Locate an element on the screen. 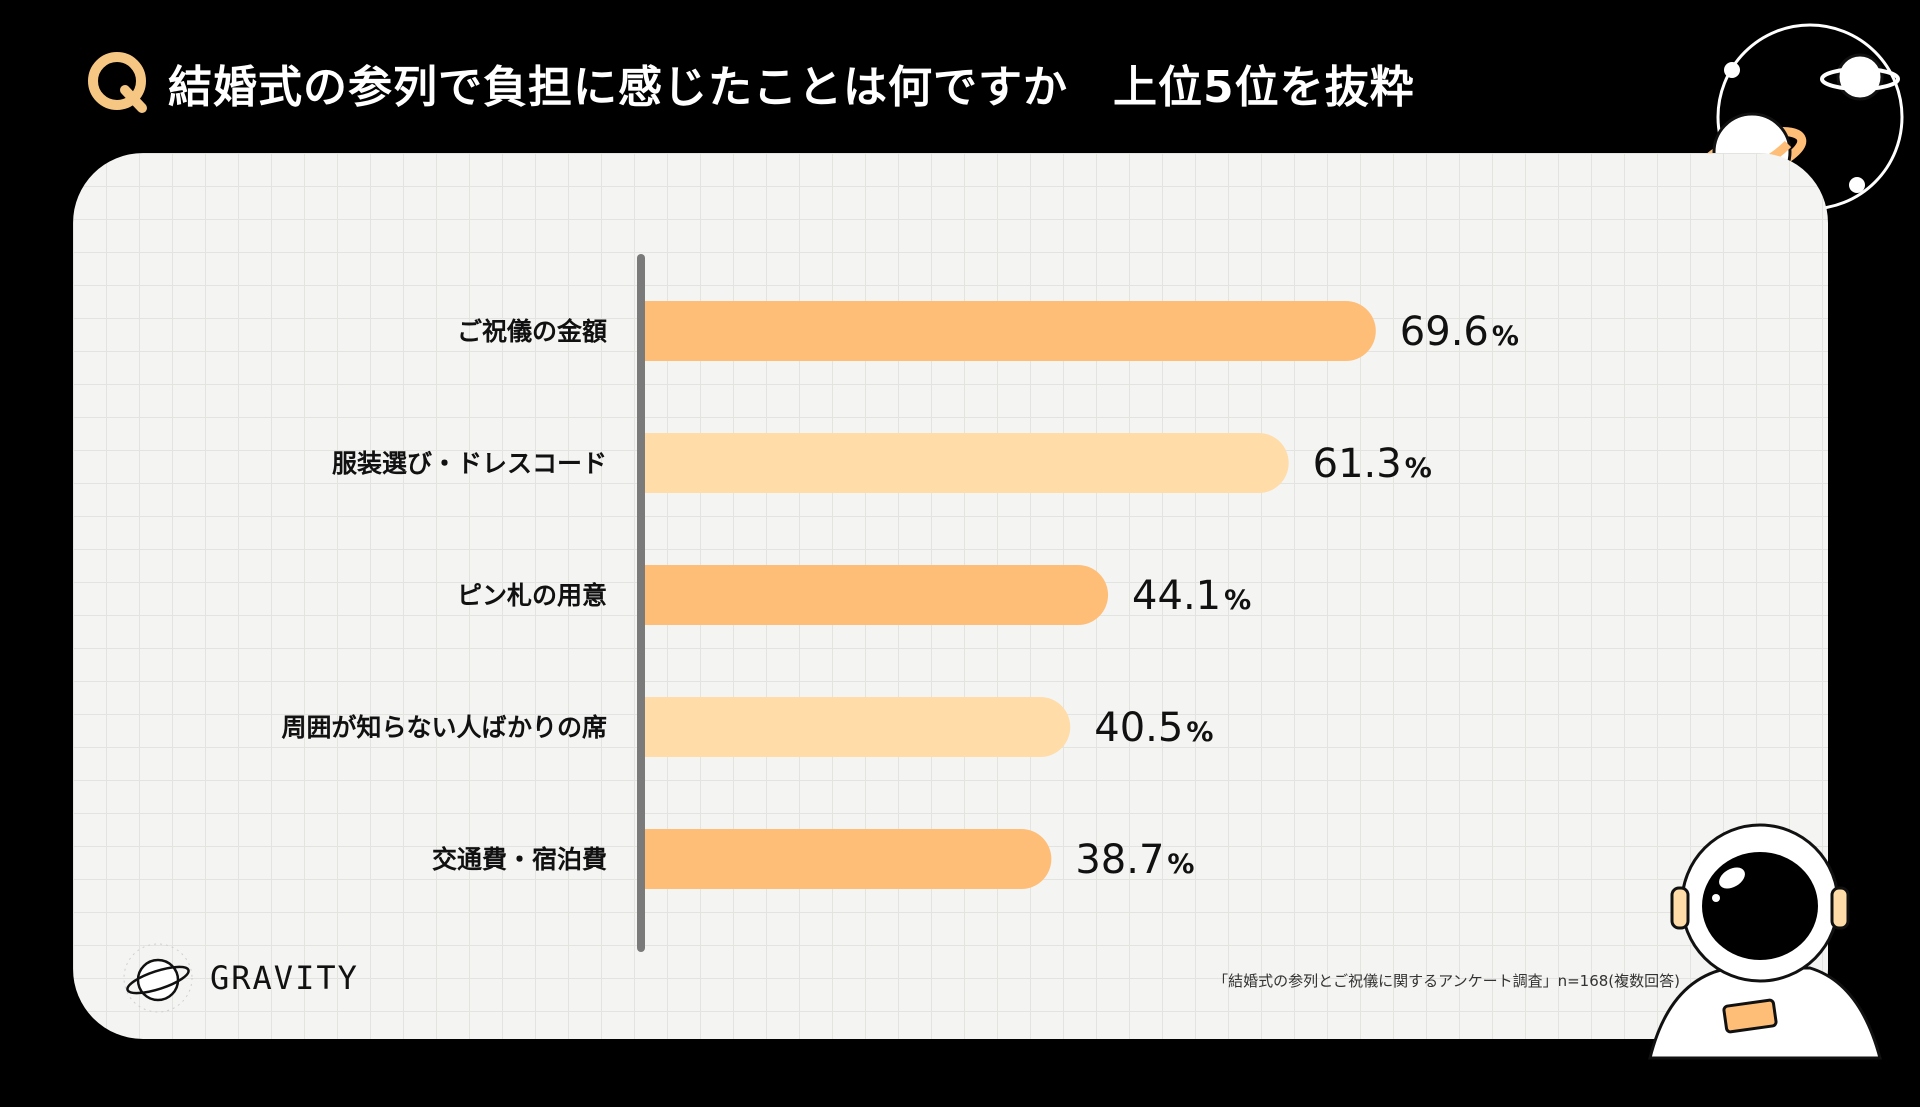  value-label: 38.7% is located at coordinates (1134, 860).